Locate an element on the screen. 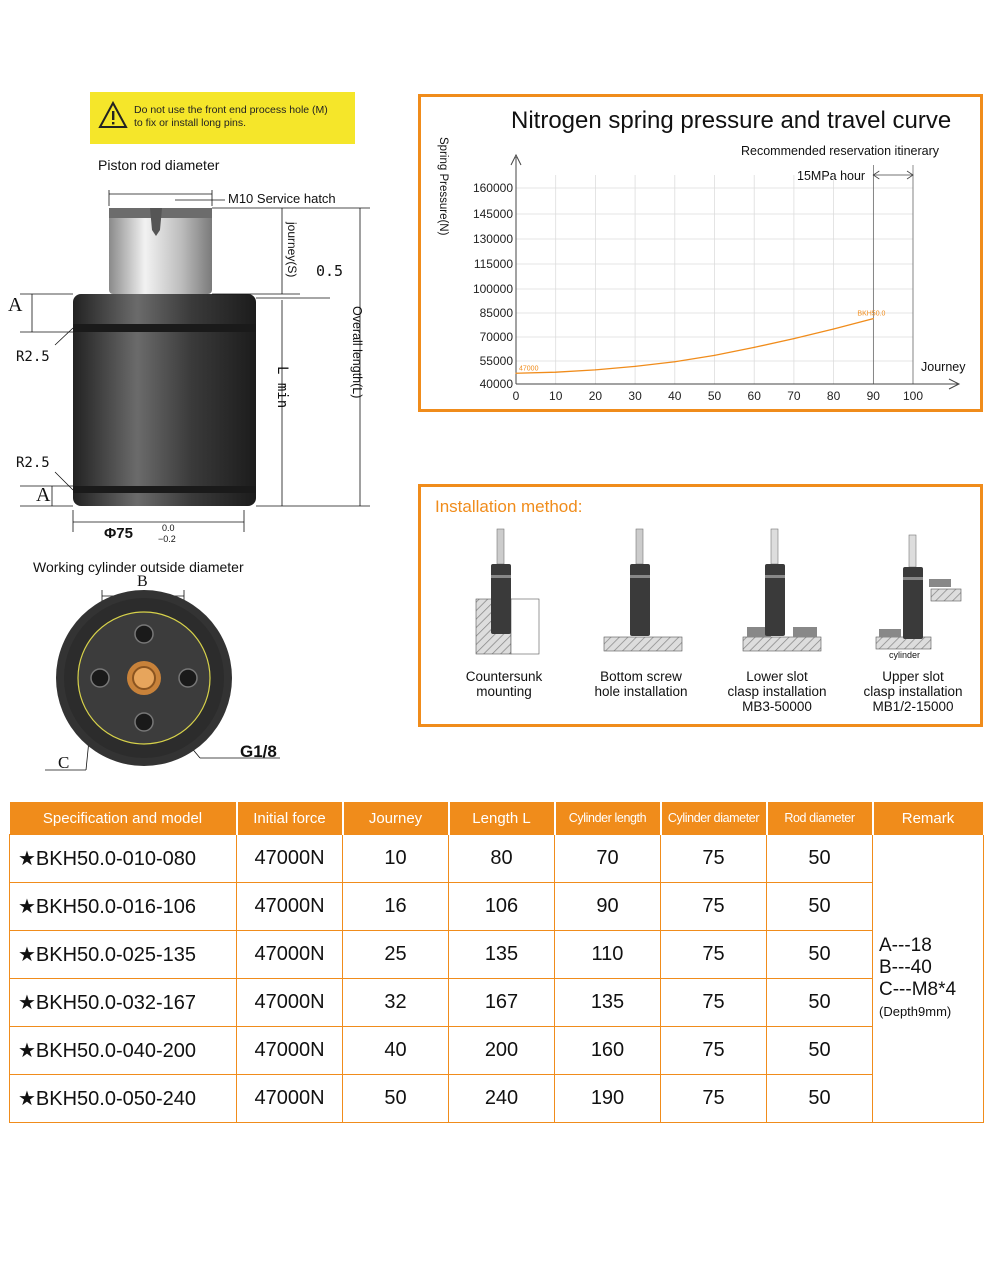 This screenshot has width=993, height=1261. journey-cell: 16 is located at coordinates (395, 906).